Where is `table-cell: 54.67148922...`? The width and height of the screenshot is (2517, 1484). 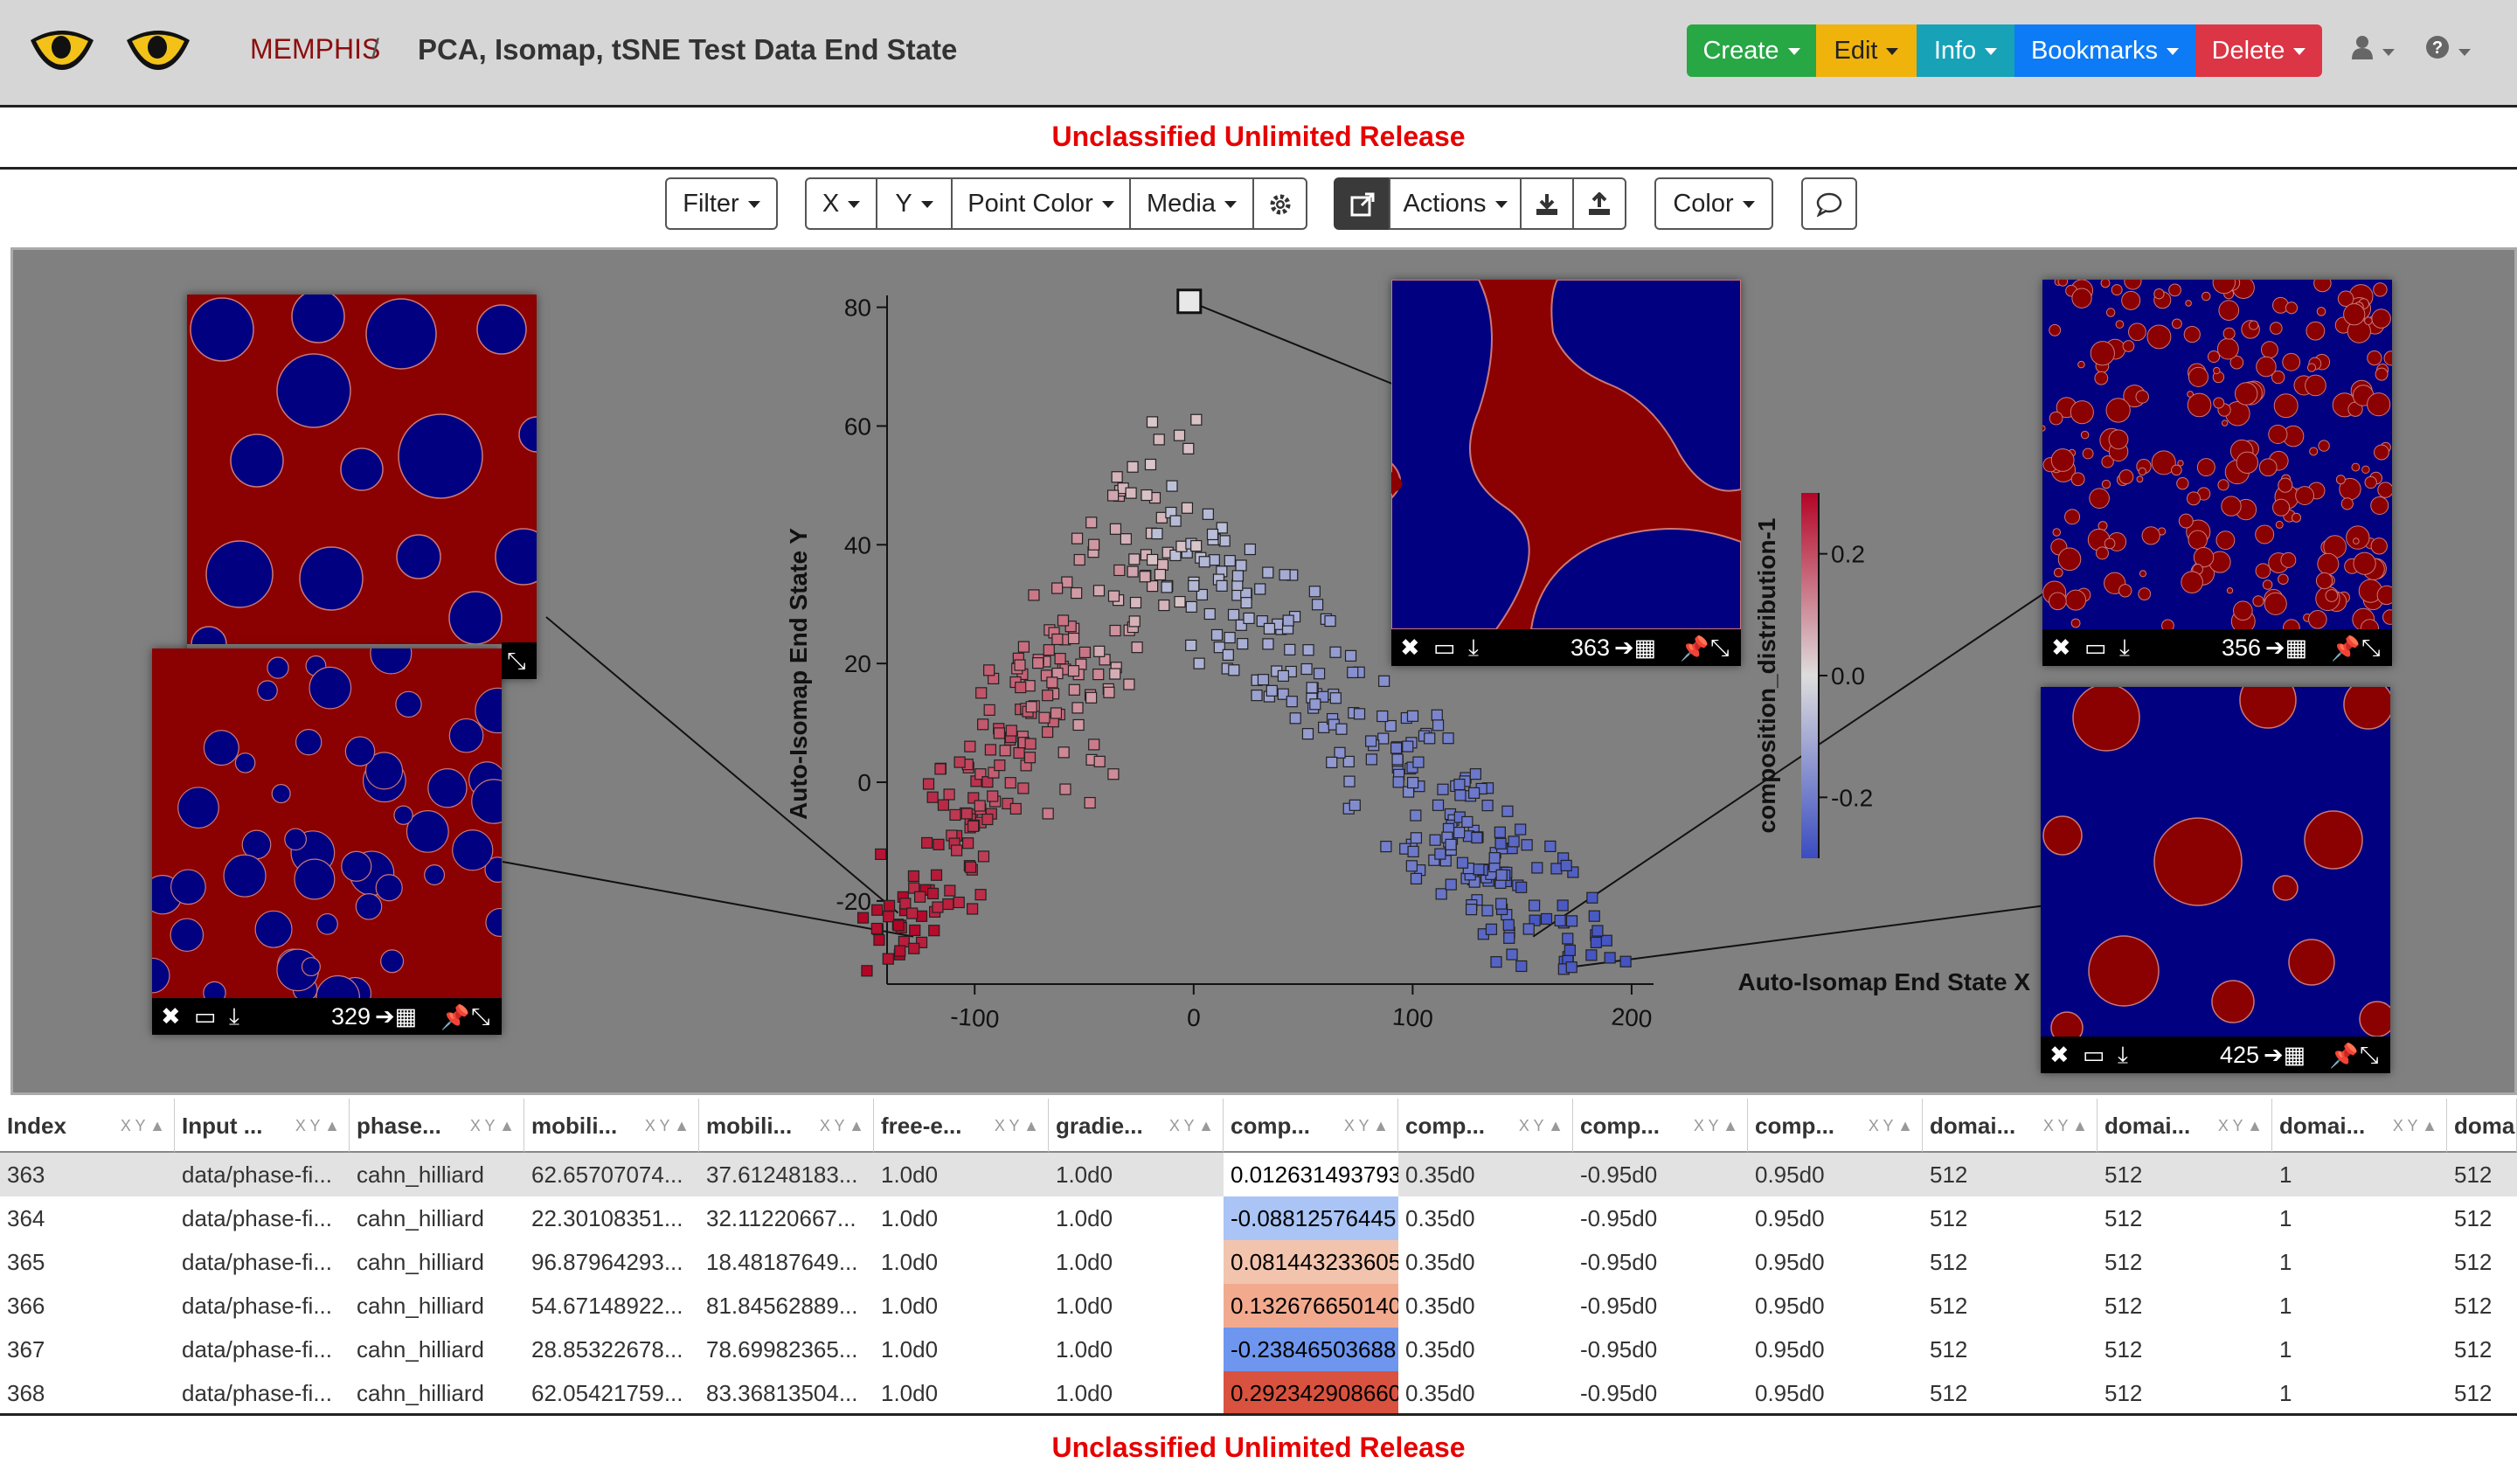
table-cell: 54.67148922... is located at coordinates (607, 1306).